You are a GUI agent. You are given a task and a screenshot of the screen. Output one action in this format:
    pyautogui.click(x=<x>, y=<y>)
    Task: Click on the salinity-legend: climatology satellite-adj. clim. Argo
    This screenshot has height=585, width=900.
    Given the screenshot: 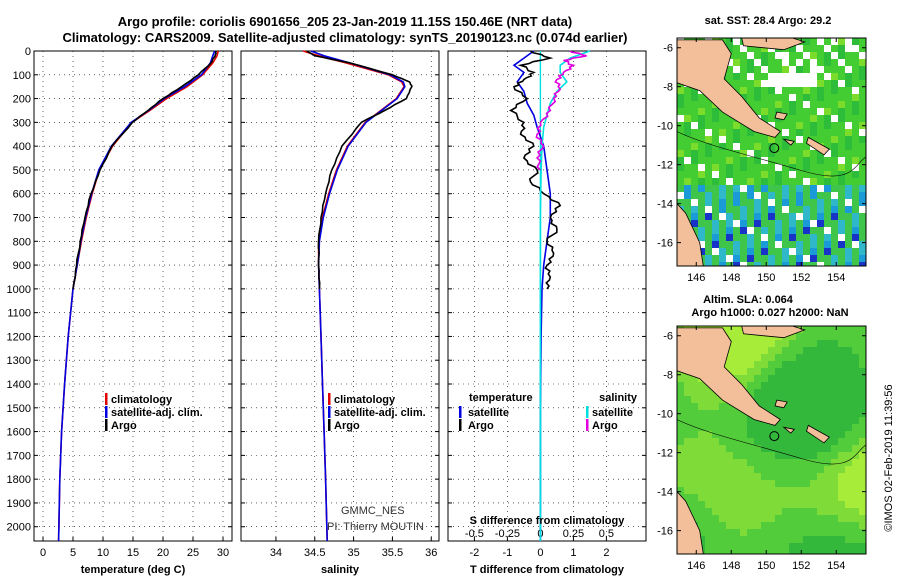 What is the action you would take?
    pyautogui.click(x=377, y=412)
    